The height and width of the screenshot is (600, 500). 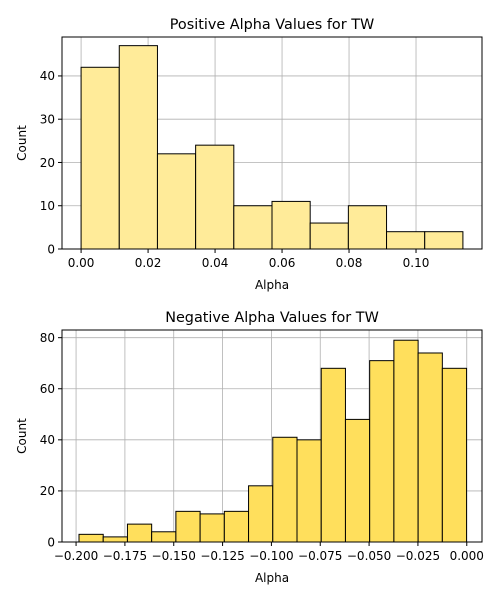 I want to click on chart-title: Positive Alpha Values for TW, so click(x=272, y=25).